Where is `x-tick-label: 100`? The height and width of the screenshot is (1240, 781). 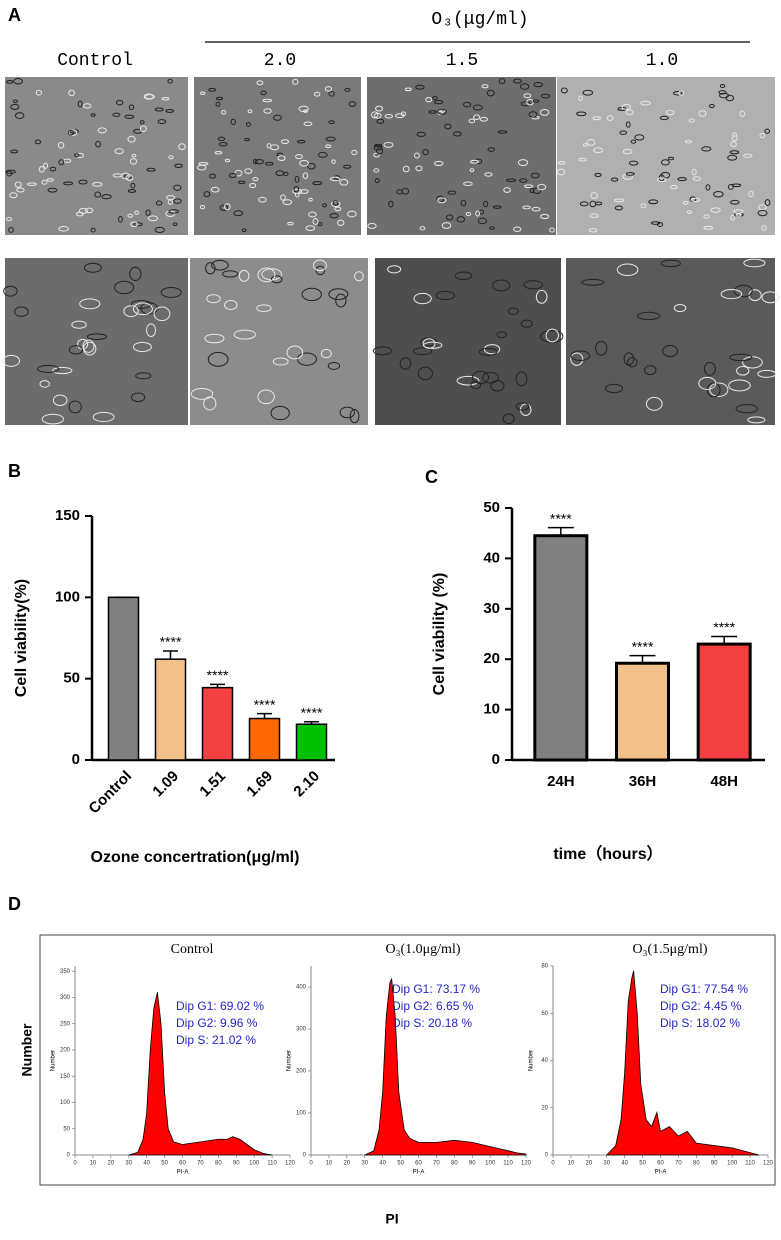 x-tick-label: 100 is located at coordinates (490, 1164).